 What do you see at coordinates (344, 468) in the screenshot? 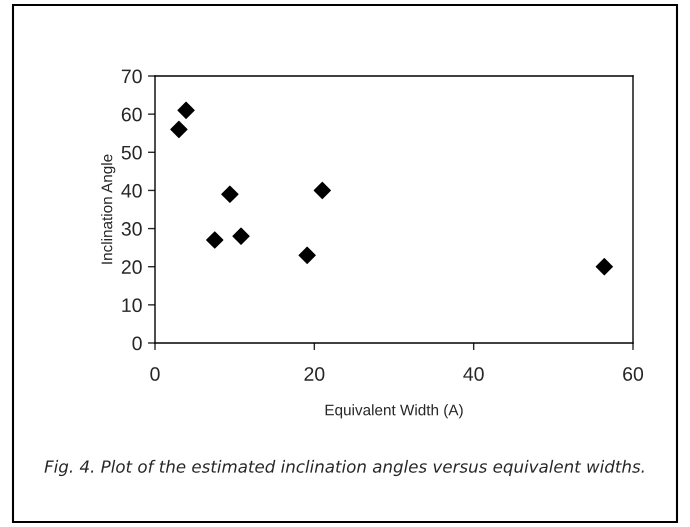
I see `caption: Fig. 4. Plot of the estimated inclination angles versus equivalent widths.` at bounding box center [344, 468].